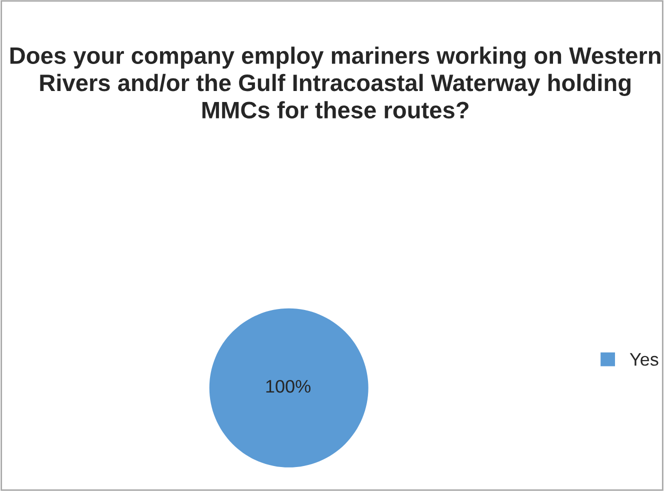 Image resolution: width=664 pixels, height=491 pixels. Describe the element at coordinates (288, 386) in the screenshot. I see `data-label: 100%` at that location.